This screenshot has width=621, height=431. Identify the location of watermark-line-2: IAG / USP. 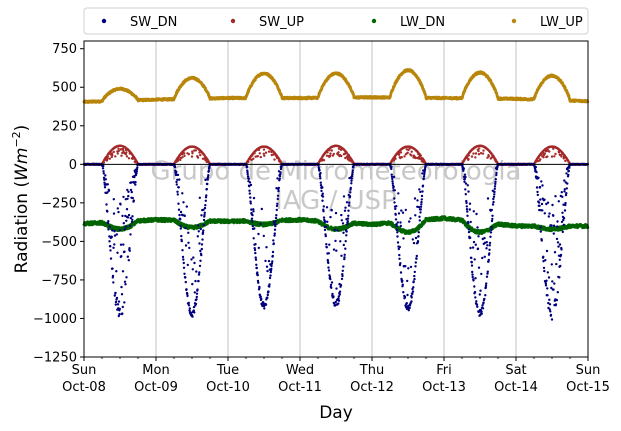
(336, 201).